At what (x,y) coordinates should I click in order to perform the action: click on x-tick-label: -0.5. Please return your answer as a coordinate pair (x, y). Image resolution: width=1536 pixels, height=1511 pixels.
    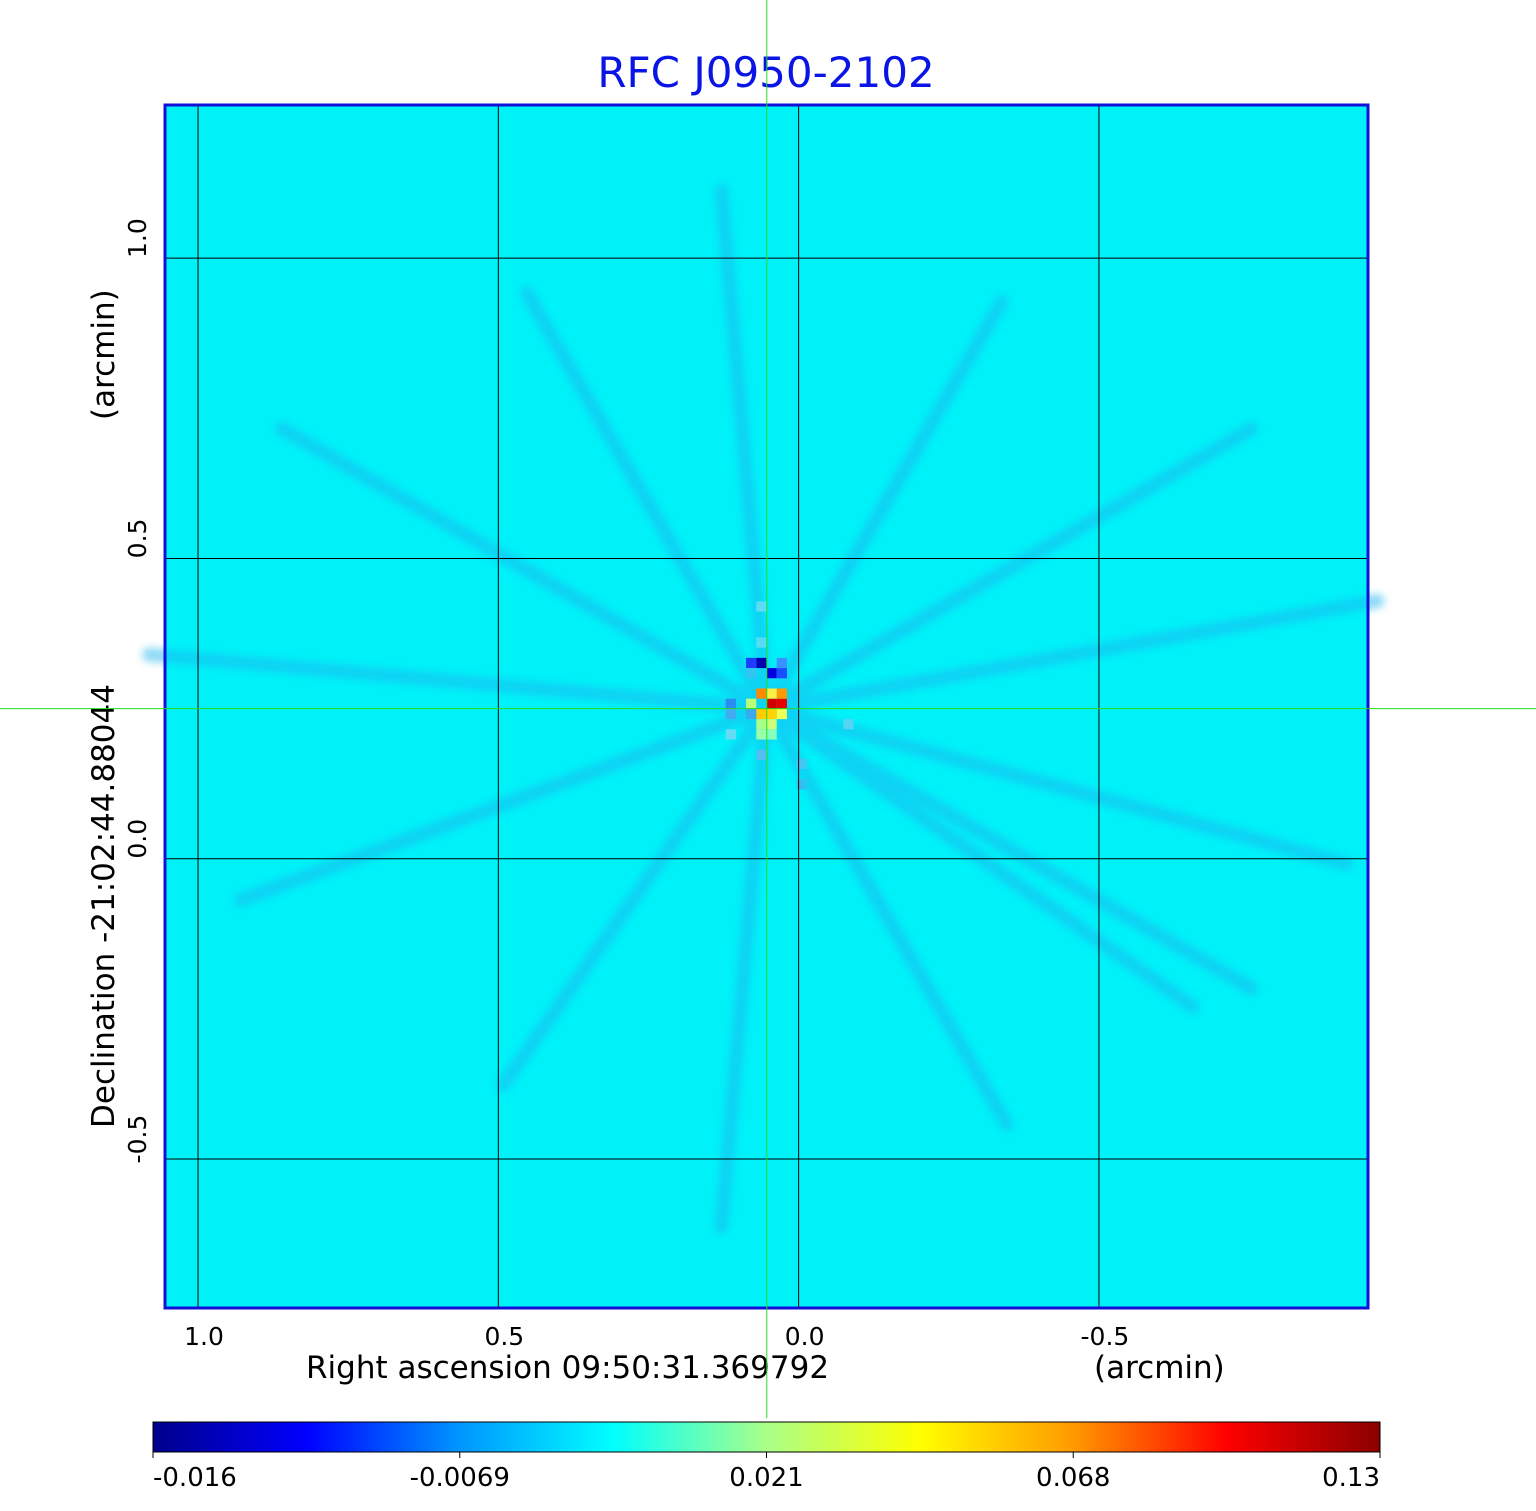
    Looking at the image, I should click on (1105, 1336).